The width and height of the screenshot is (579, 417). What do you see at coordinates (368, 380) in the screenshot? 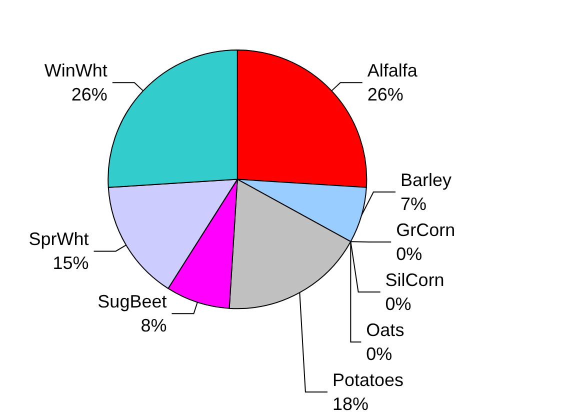
I see `slice-label: Potatoes` at bounding box center [368, 380].